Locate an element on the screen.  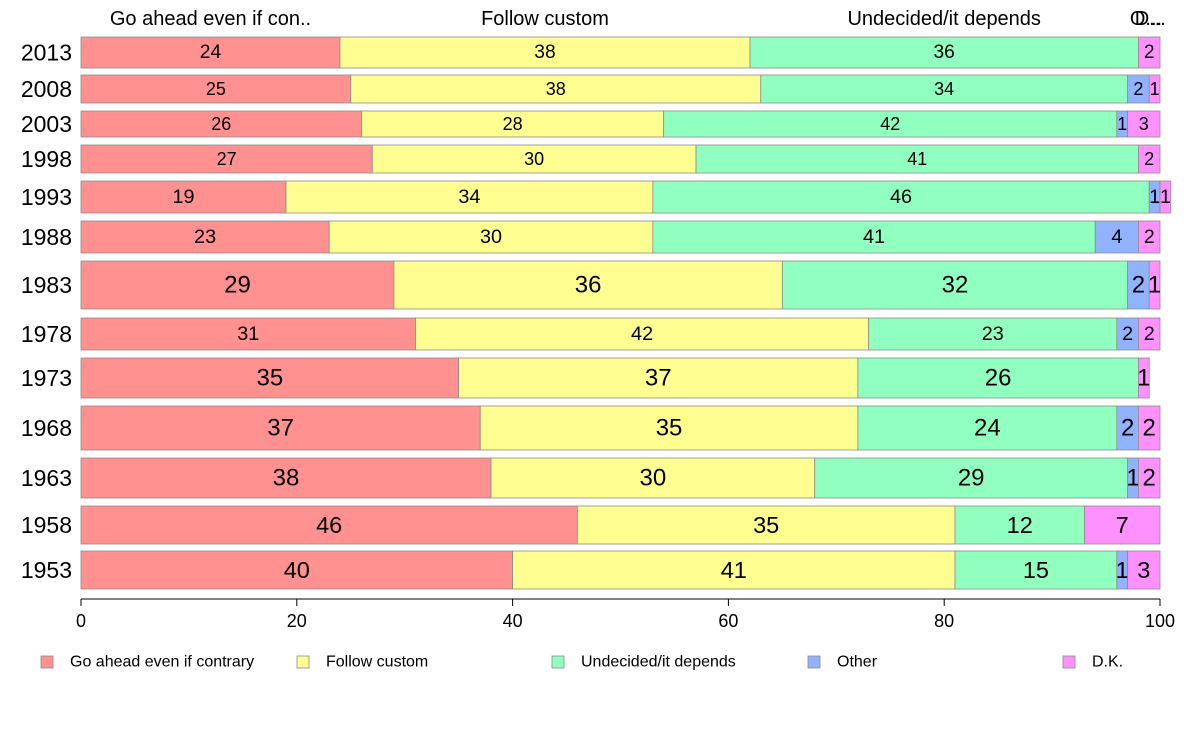
bar-value-label: 40 is located at coordinates (297, 570).